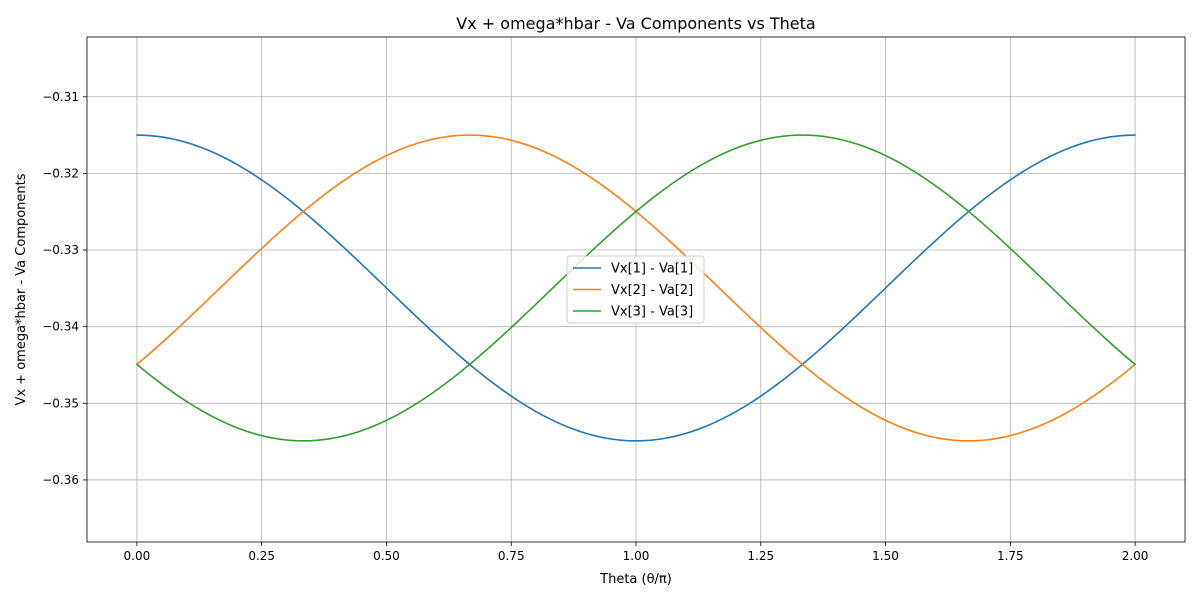  What do you see at coordinates (60, 327) in the screenshot?
I see `y-tick-label: −0.34` at bounding box center [60, 327].